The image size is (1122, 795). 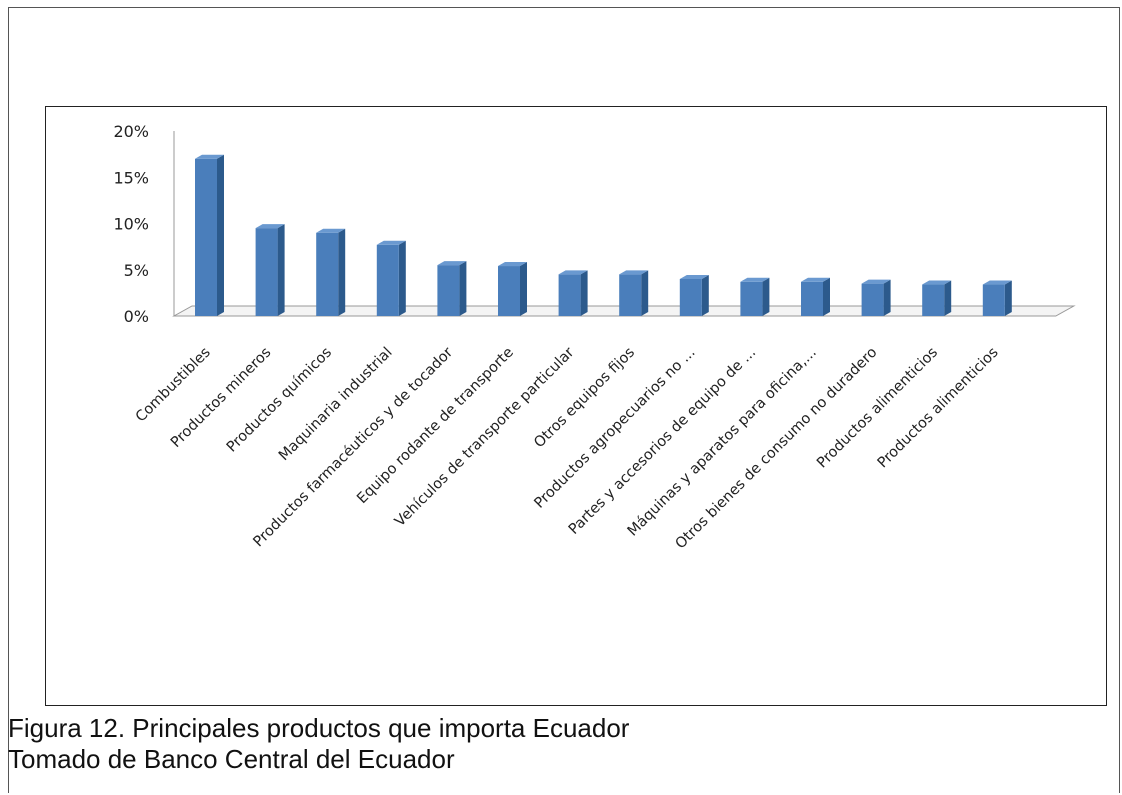 I want to click on caption-source: Tomado de Banco Central del Ecuador, so click(x=231, y=759).